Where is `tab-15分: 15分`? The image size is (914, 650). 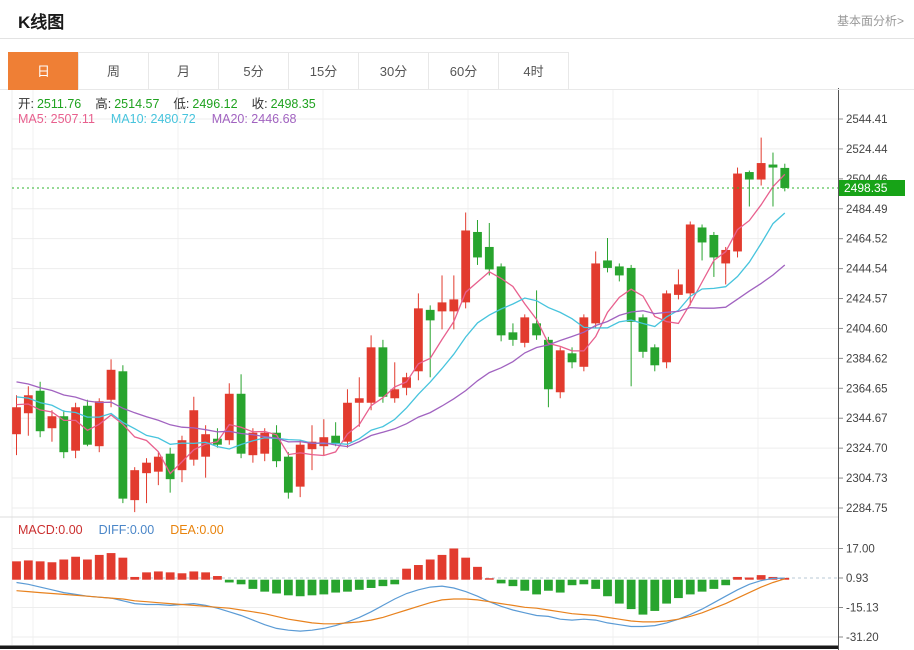 tab-15分: 15分 is located at coordinates (323, 71).